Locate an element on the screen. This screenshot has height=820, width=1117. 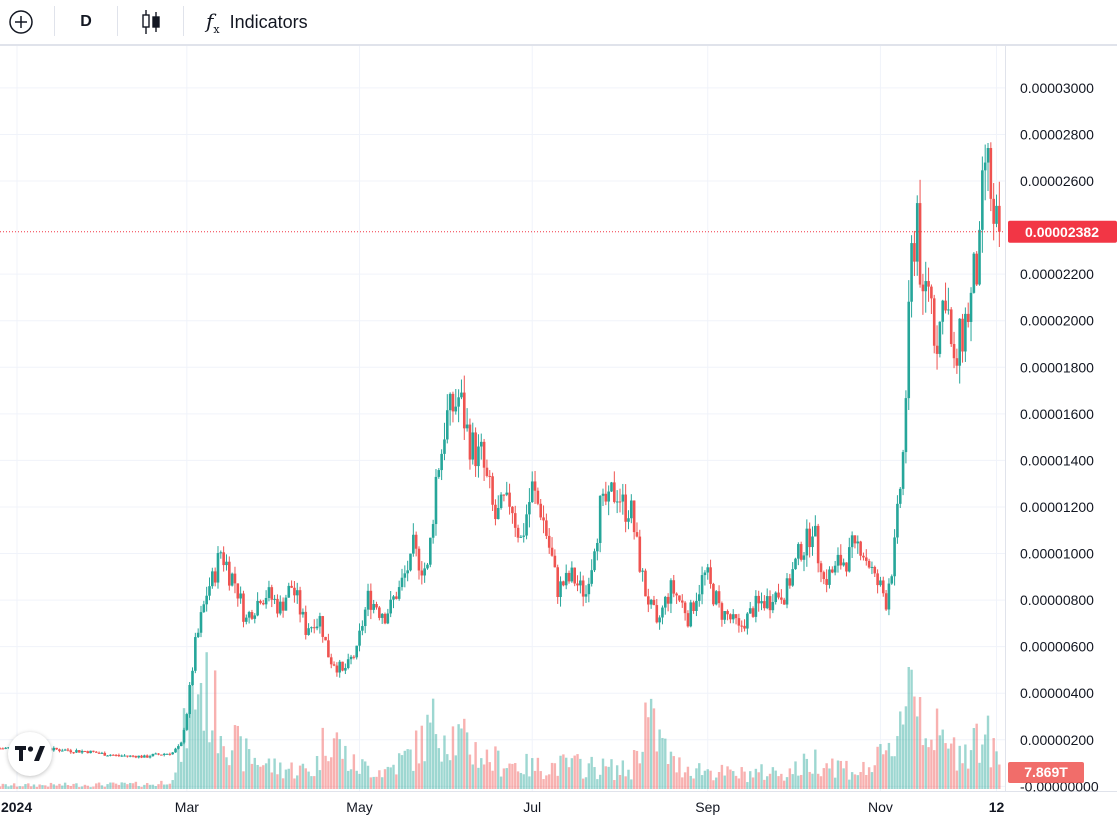
indicators-button: fx Indicators is located at coordinates (273, 22).